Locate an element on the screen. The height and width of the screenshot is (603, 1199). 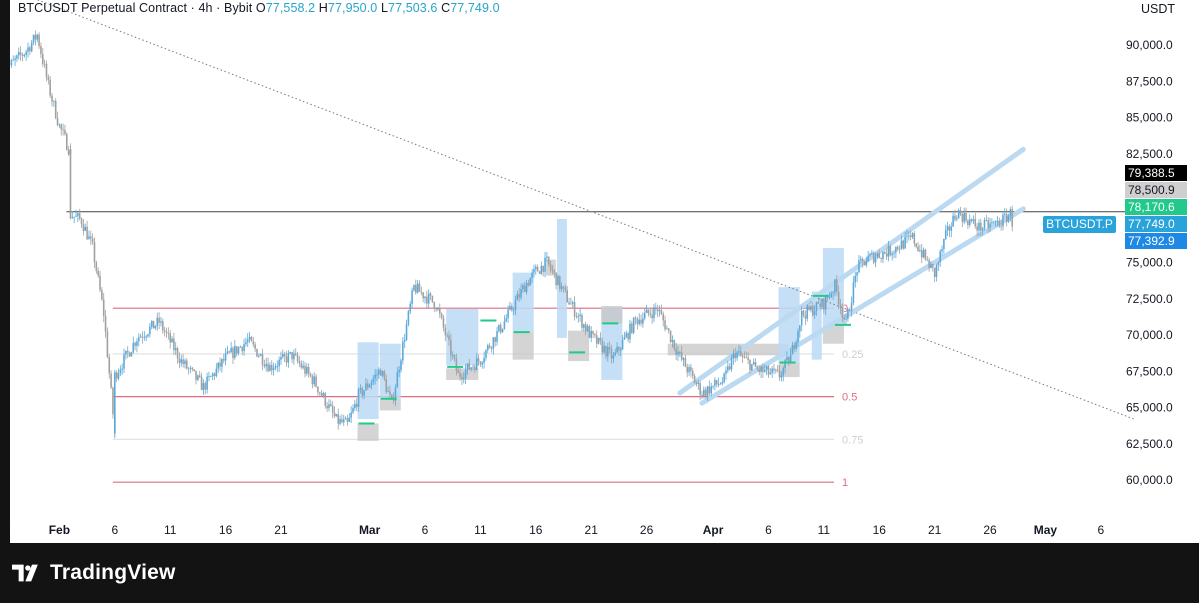
price-tick-label: 72,500.0 is located at coordinates (1149, 299).